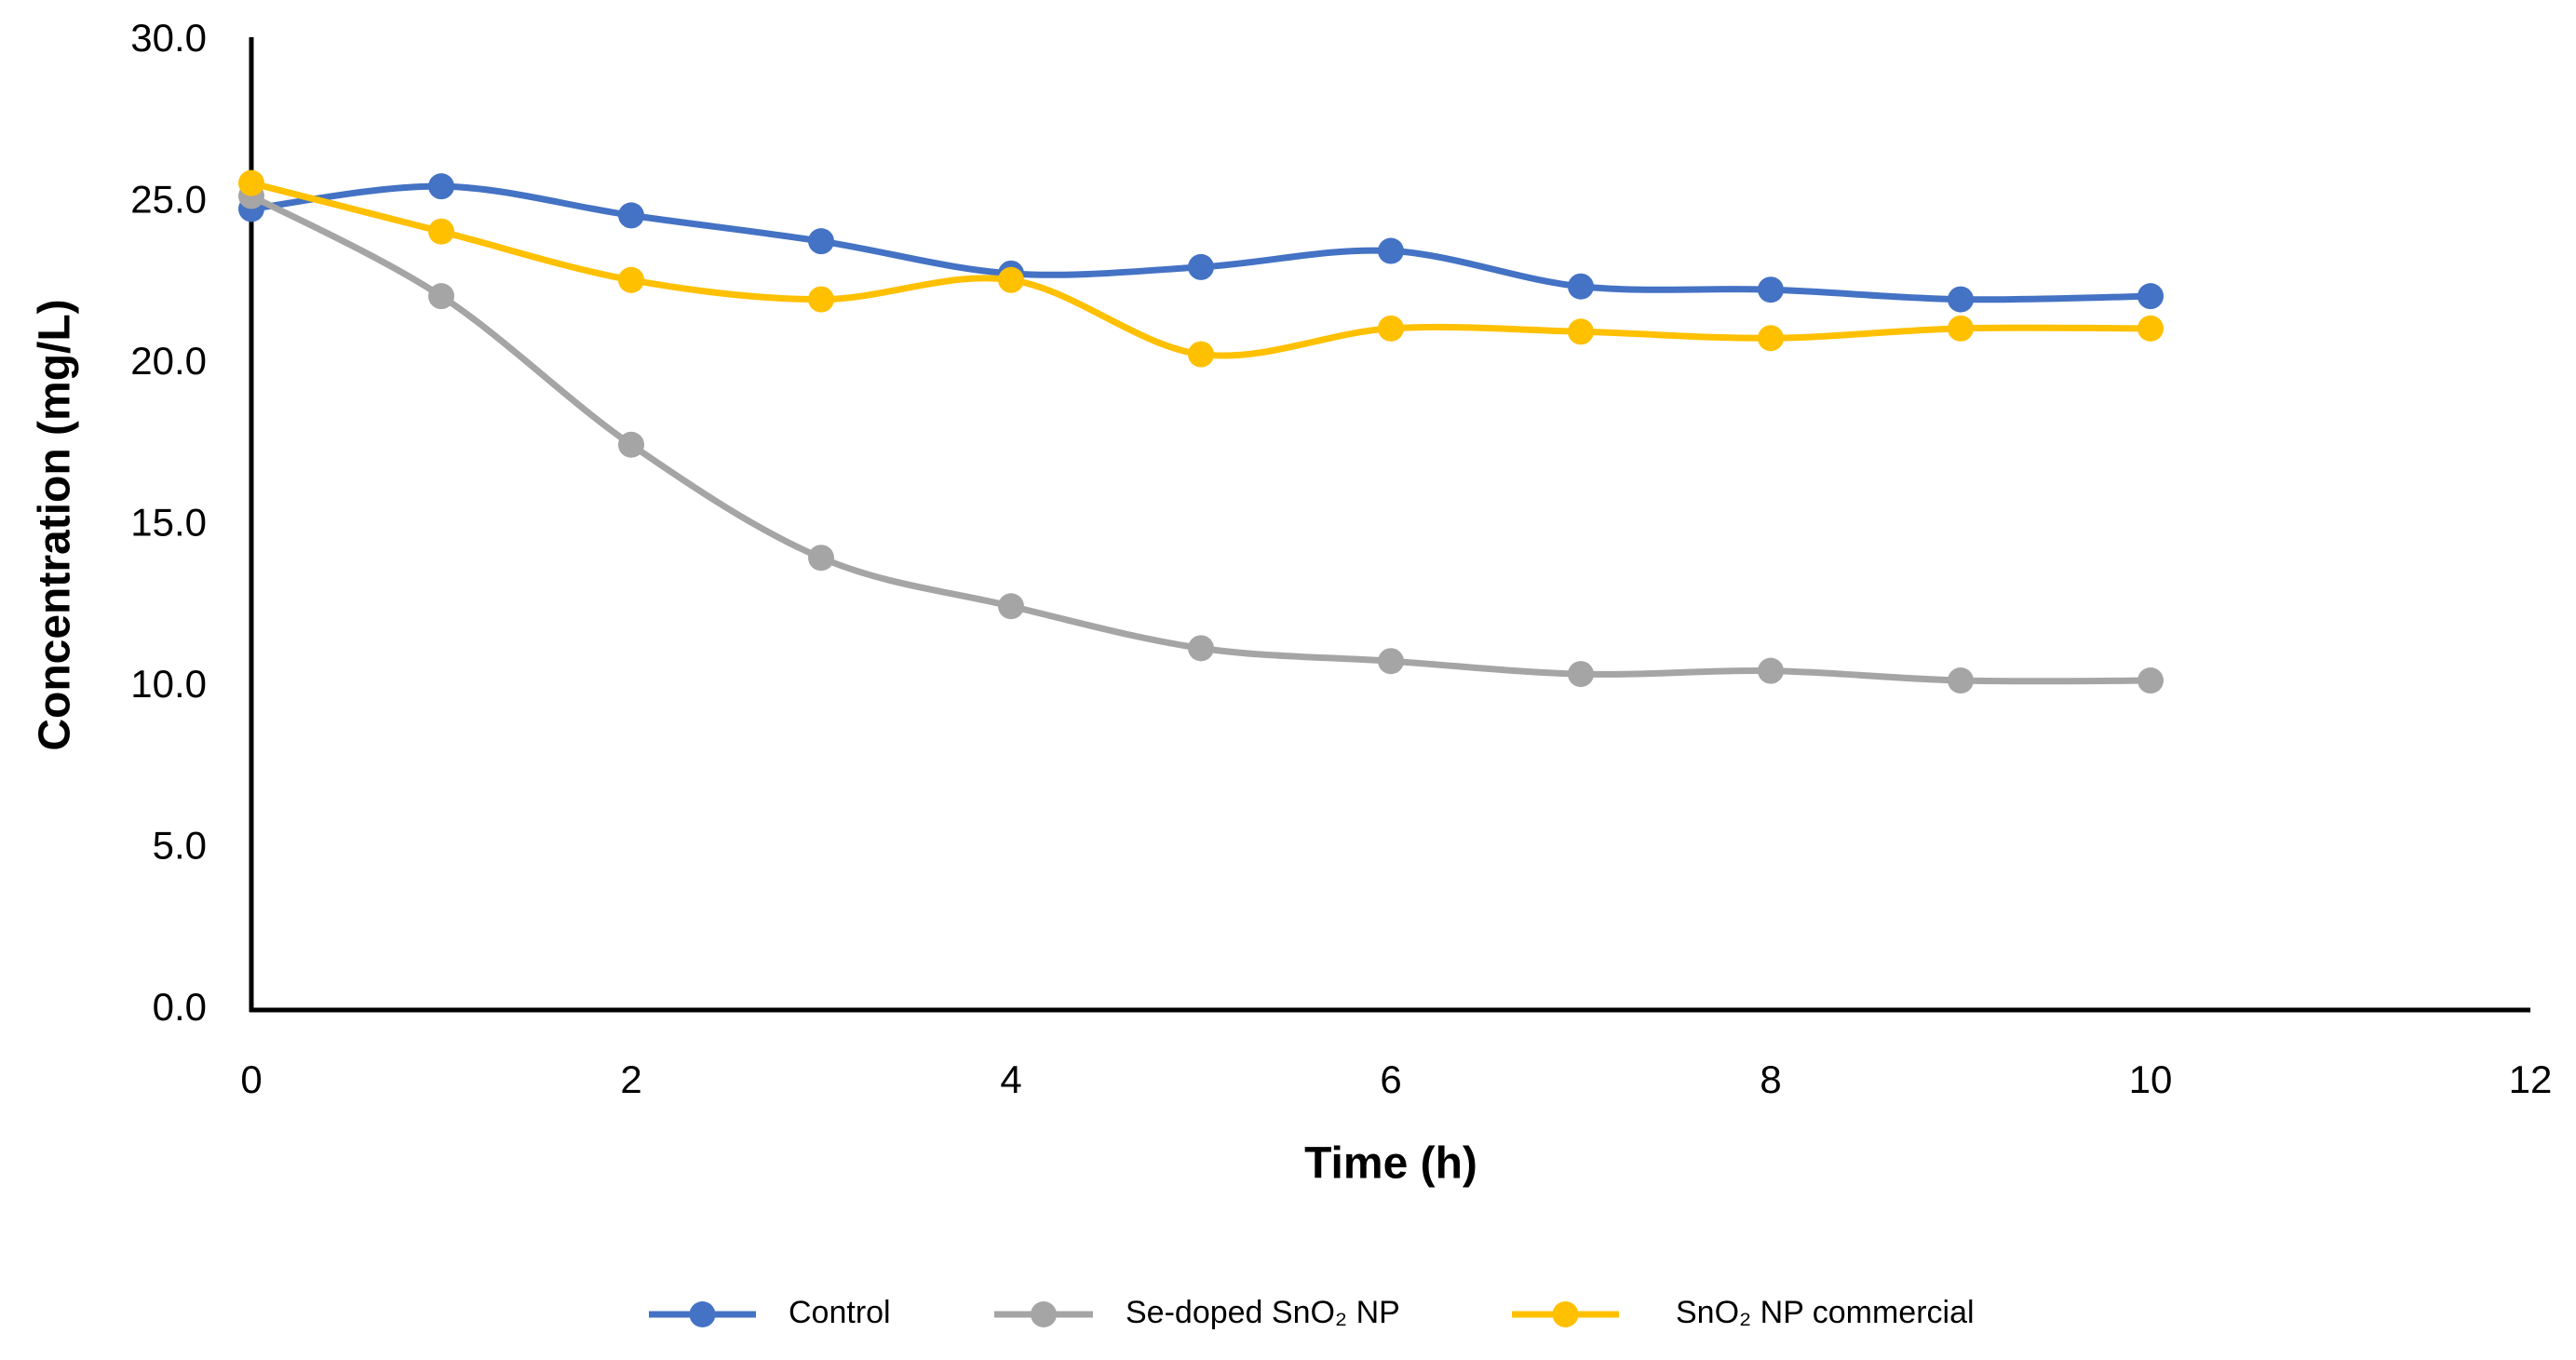  Describe the element at coordinates (168, 684) in the screenshot. I see `y-tick-label: 10.0` at that location.